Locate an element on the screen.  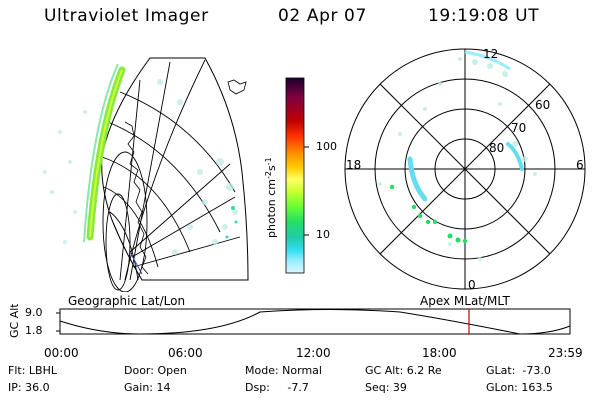
door-info: Door: Open is located at coordinates (155, 370).